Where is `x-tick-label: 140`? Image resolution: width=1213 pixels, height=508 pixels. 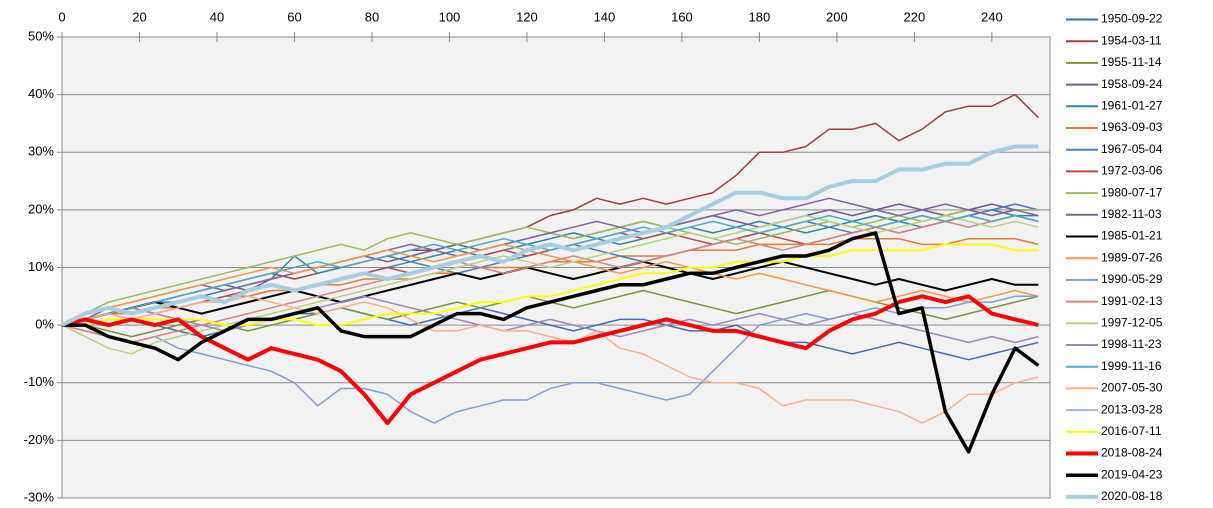
x-tick-label: 140 is located at coordinates (605, 16).